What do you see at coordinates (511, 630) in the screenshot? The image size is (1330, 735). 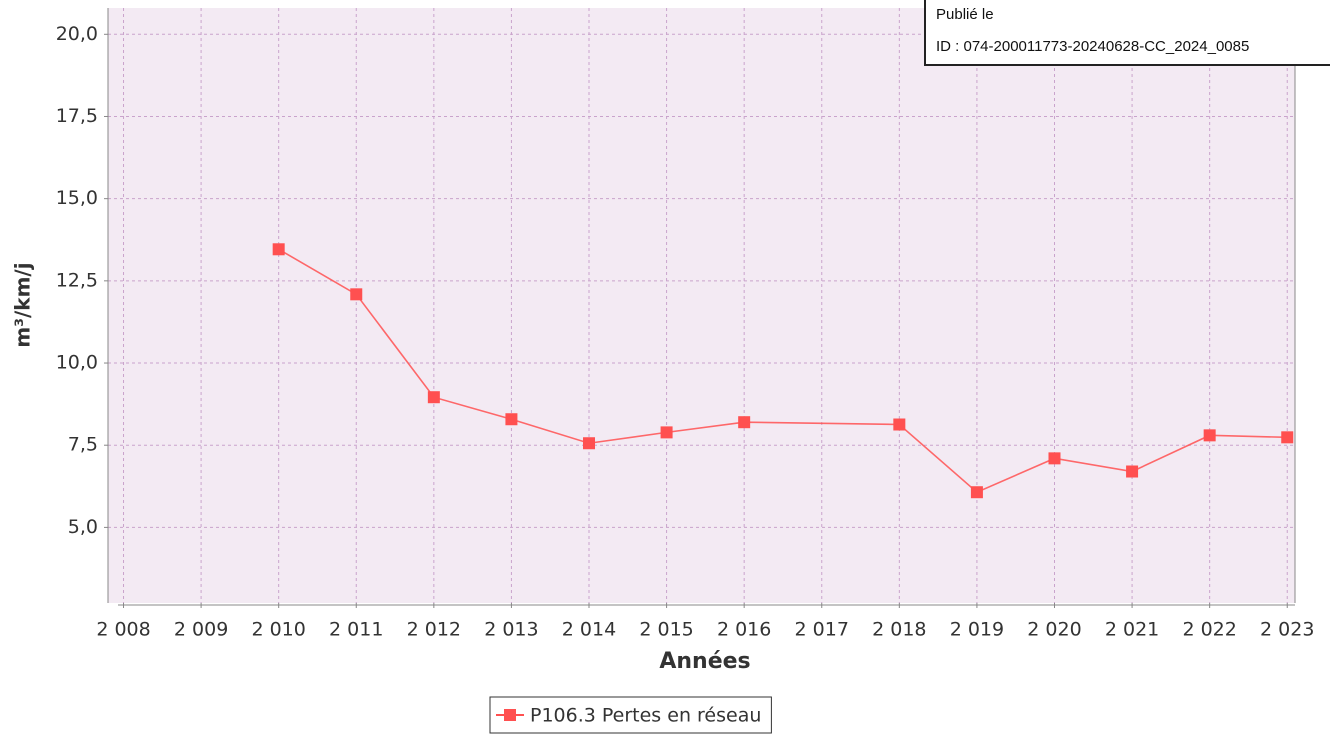 I see `x-tick-label: 2 013` at bounding box center [511, 630].